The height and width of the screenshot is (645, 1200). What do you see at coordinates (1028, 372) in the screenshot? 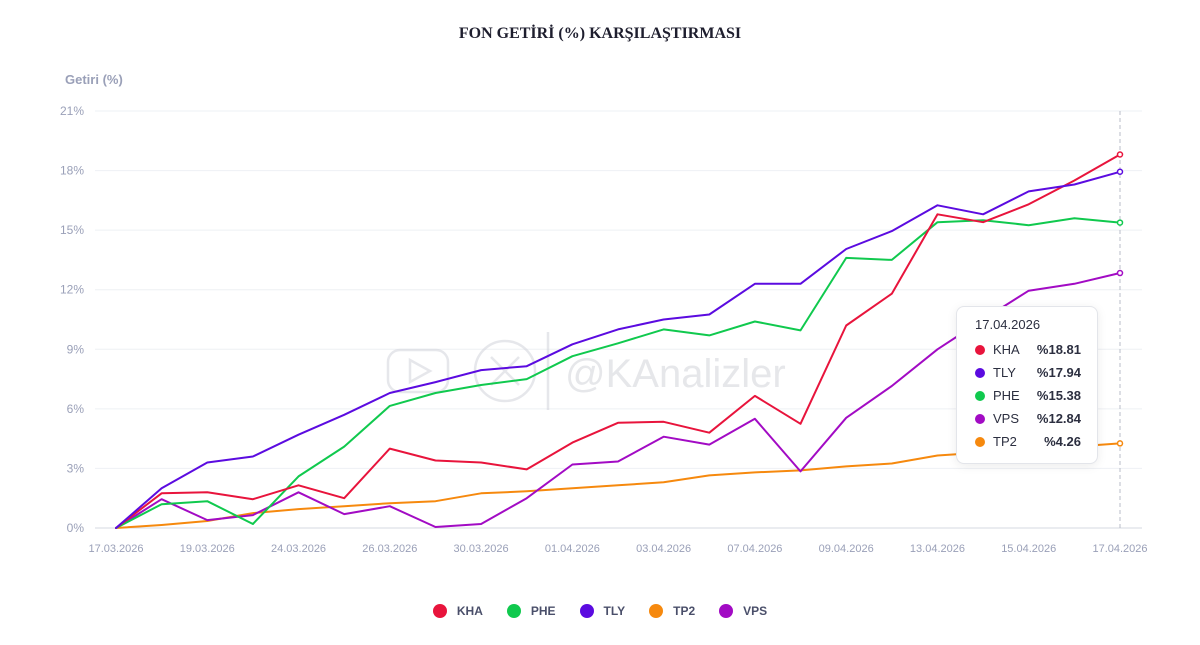
I see `tooltip-row-tly: TLY %17.94` at bounding box center [1028, 372].